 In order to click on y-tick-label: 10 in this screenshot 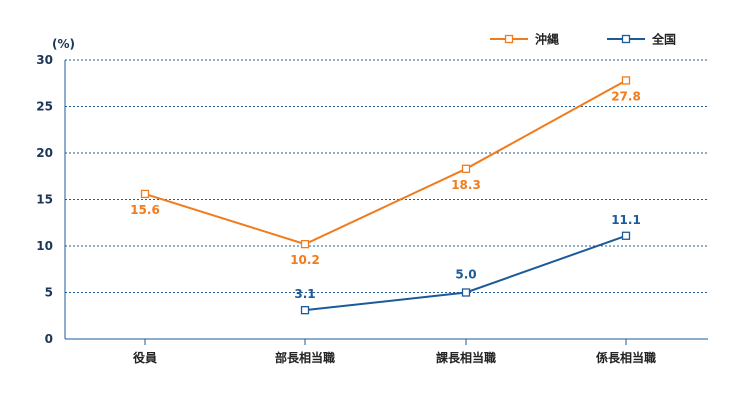, I will do `click(44, 246)`.